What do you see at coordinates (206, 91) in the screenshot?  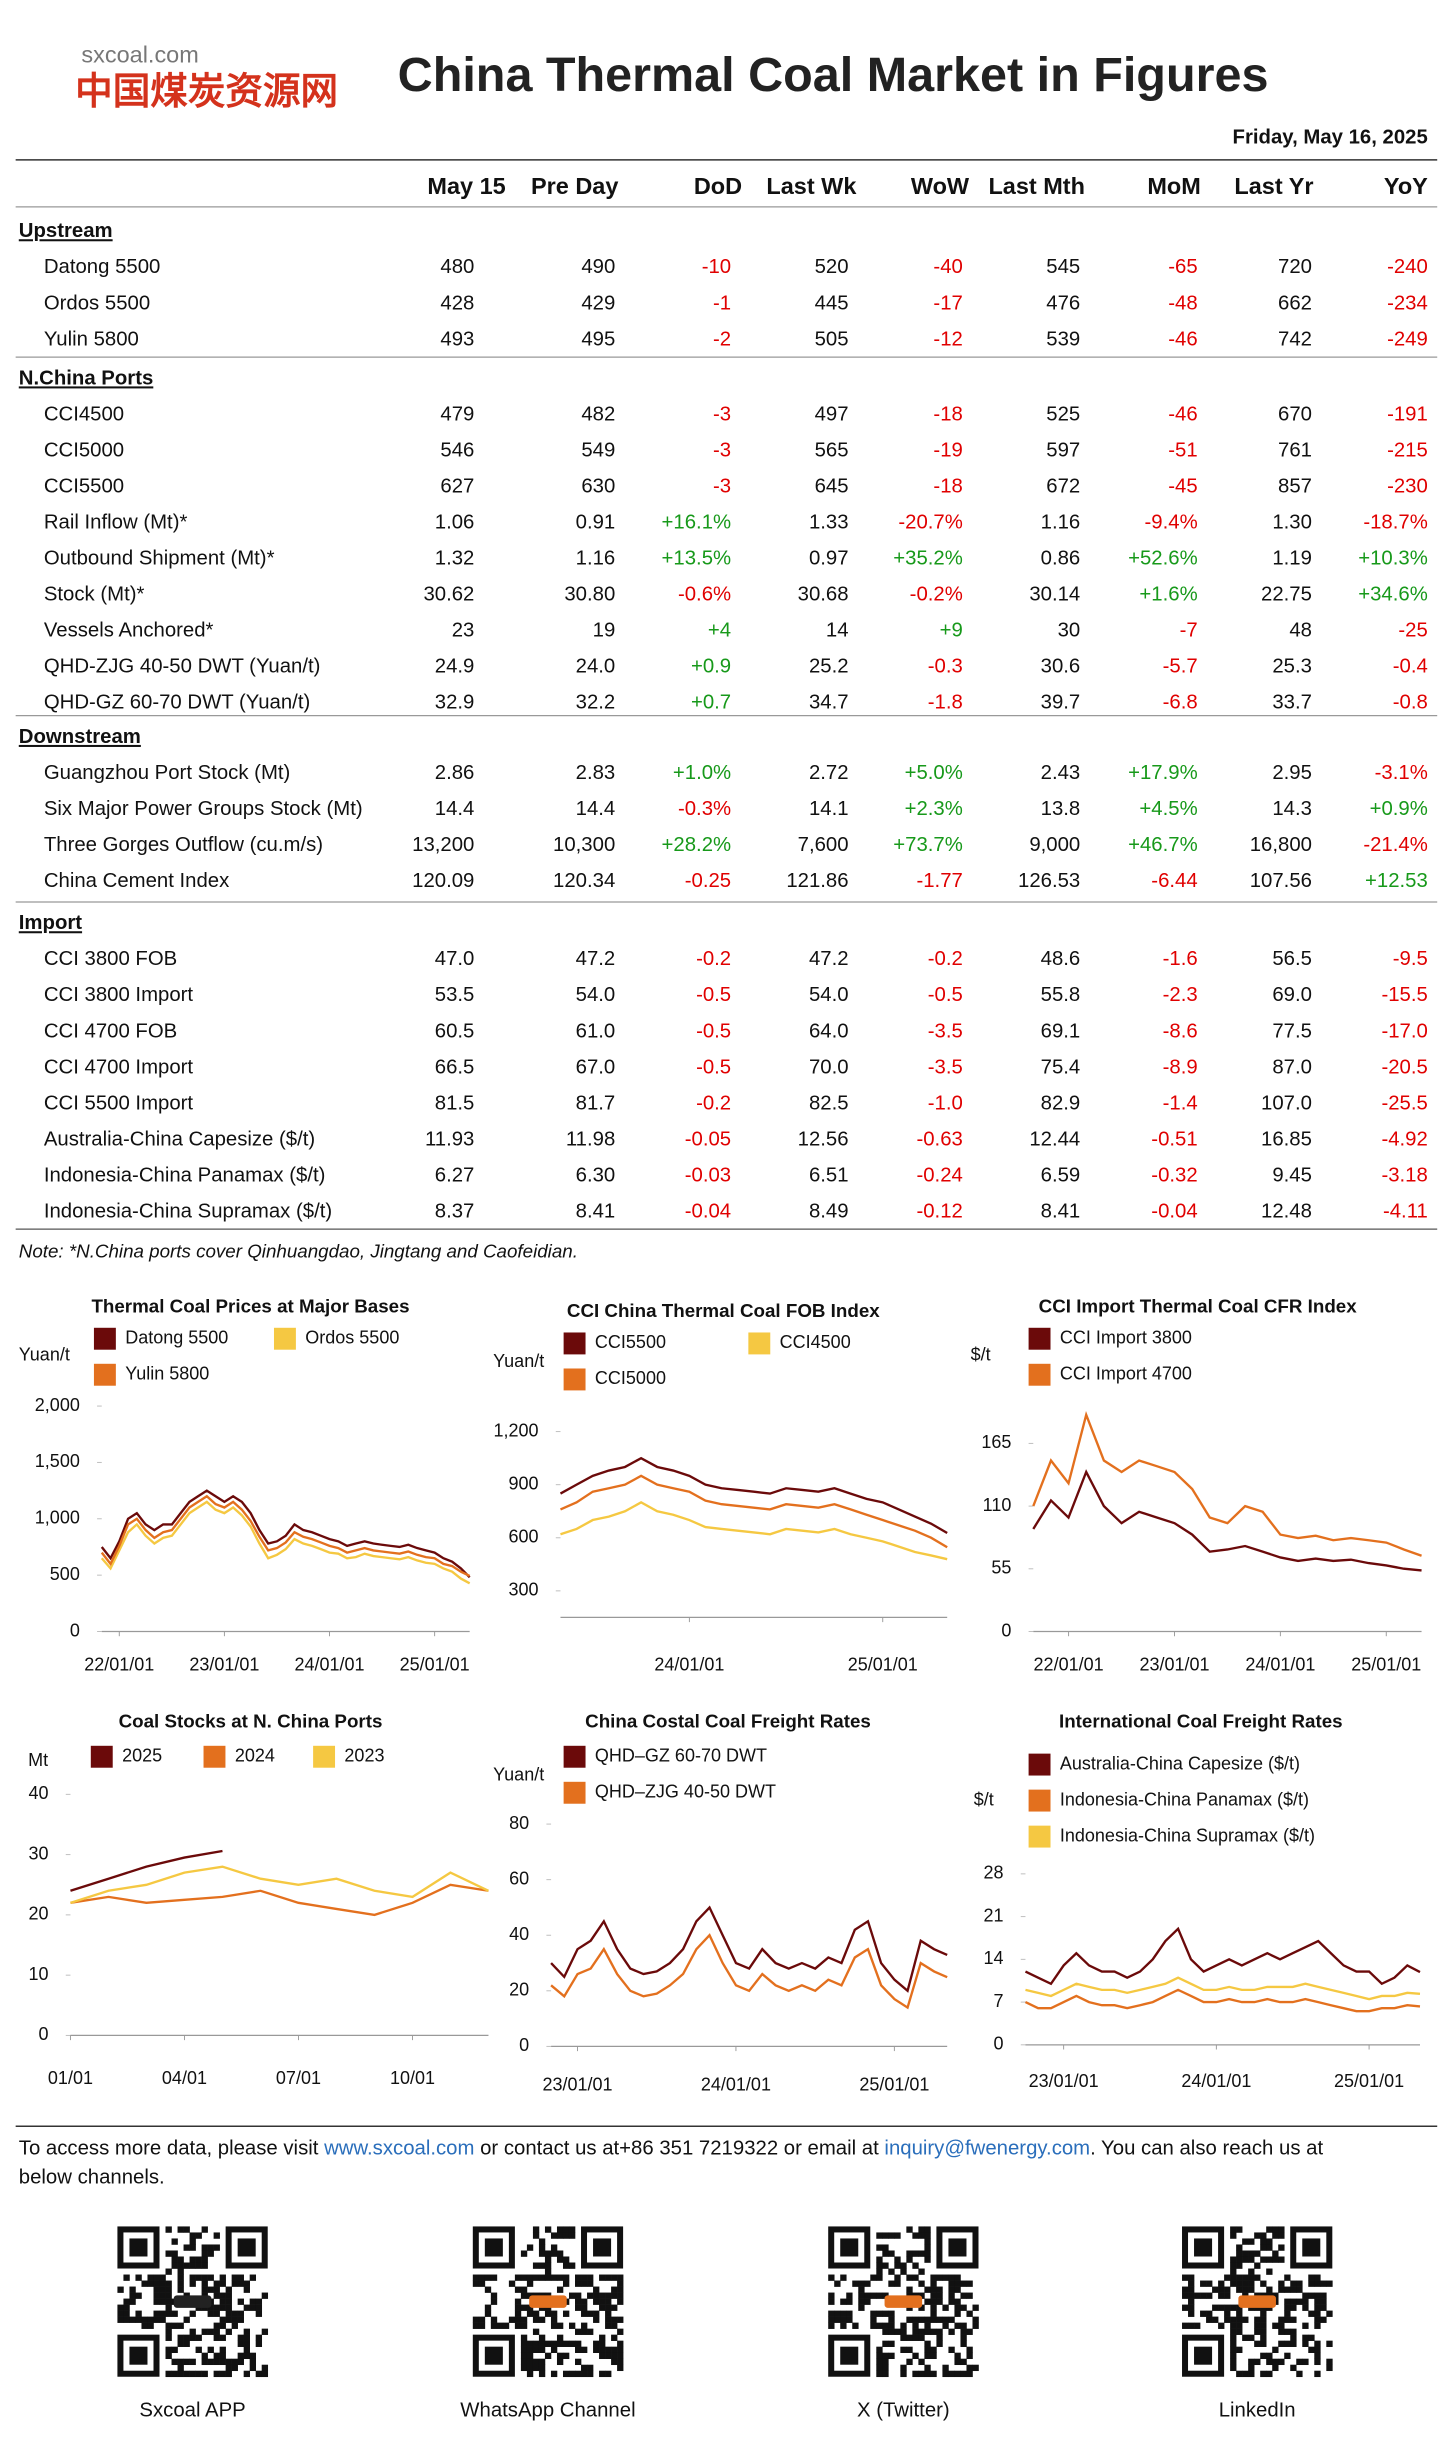 I see `brand-cn: 中国煤炭资源网` at bounding box center [206, 91].